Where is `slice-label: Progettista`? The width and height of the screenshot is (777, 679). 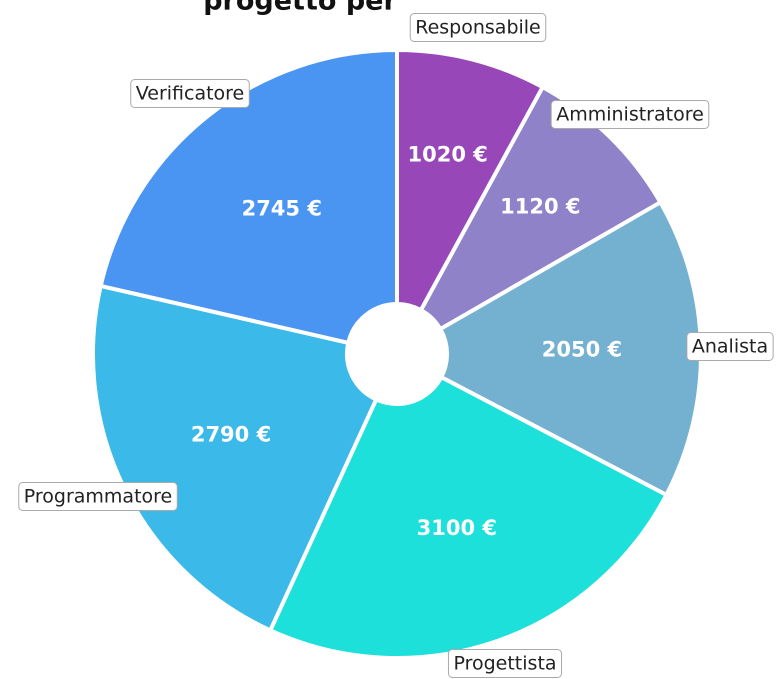 slice-label: Progettista is located at coordinates (505, 663).